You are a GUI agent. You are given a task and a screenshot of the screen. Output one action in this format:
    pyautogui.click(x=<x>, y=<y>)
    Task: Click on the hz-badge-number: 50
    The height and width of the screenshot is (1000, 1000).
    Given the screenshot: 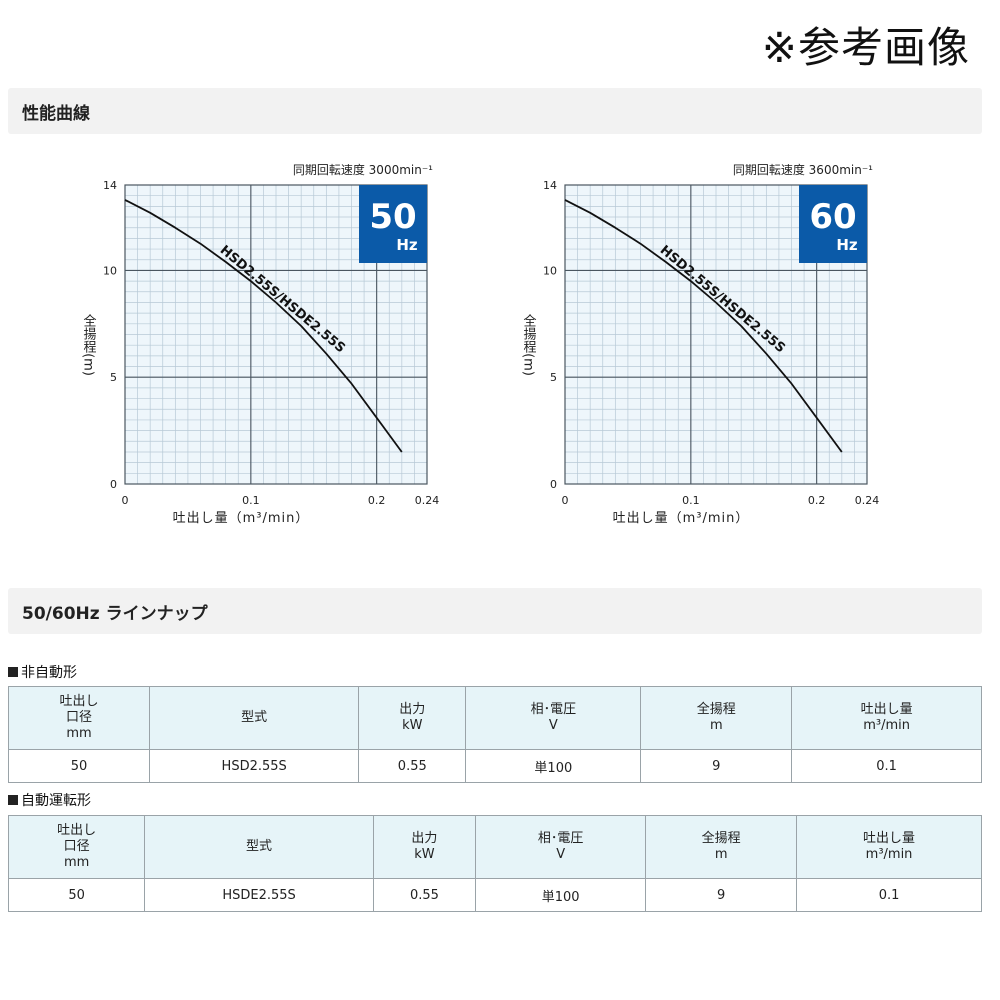 What is the action you would take?
    pyautogui.click(x=392, y=217)
    